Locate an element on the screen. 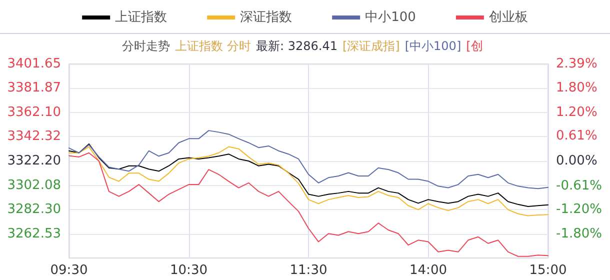 The height and width of the screenshot is (280, 610). x-tick-label: 09:30 is located at coordinates (69, 270).